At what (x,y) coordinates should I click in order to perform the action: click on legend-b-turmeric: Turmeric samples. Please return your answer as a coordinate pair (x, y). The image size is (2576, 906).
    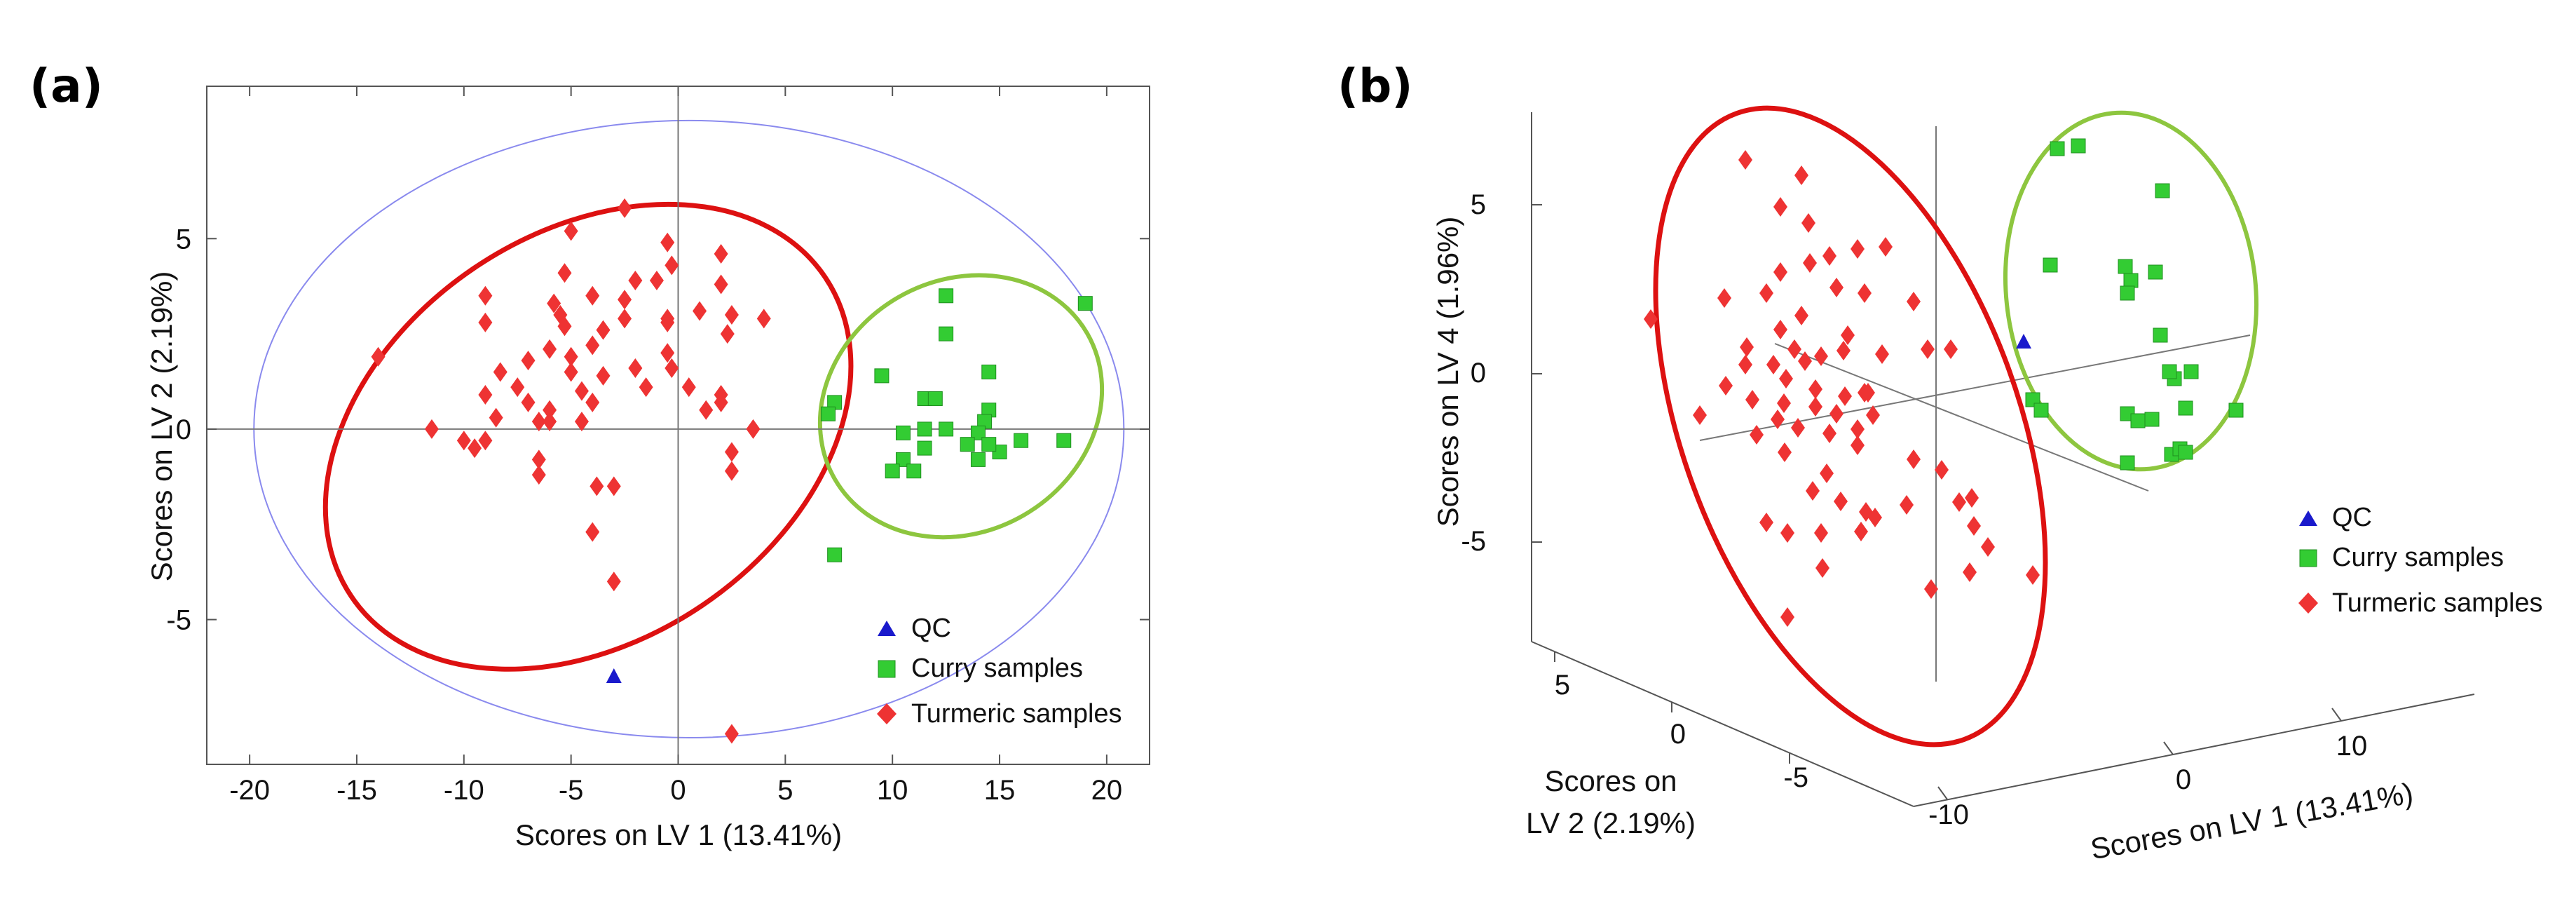
    Looking at the image, I should click on (2437, 603).